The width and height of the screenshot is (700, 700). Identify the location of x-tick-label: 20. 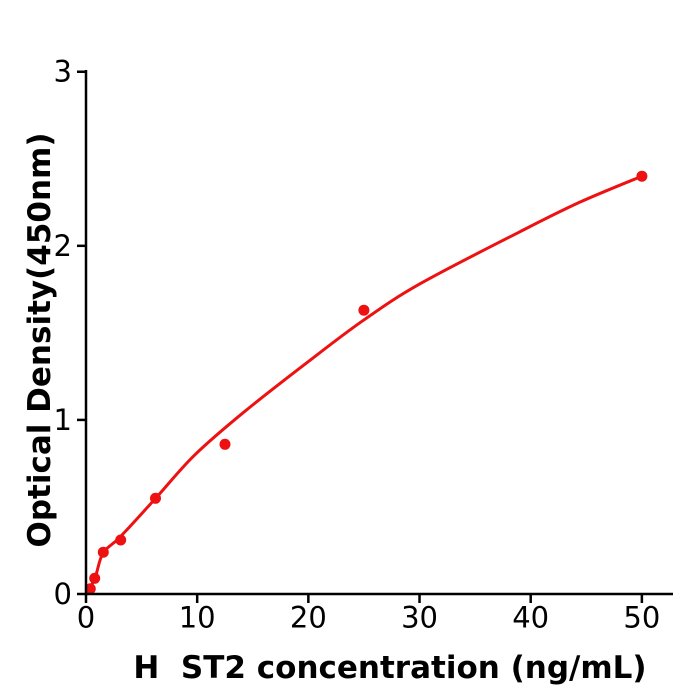
(308, 618).